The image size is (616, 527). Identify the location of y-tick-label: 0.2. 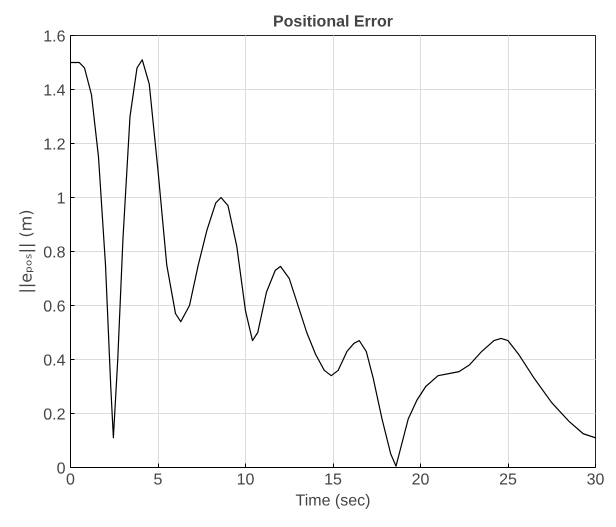
(54, 415).